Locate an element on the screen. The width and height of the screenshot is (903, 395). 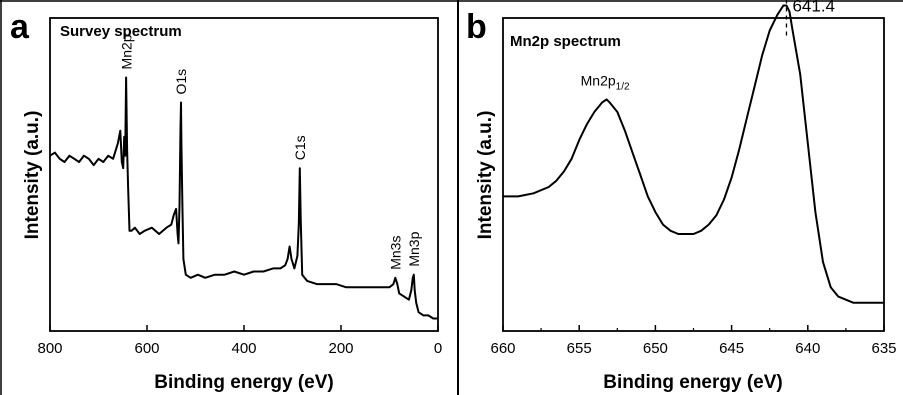
x-axis-title-b: Binding energy (eV) is located at coordinates (692, 382).